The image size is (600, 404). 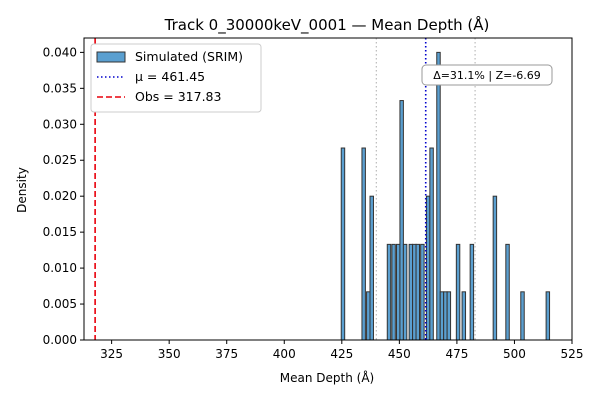 What do you see at coordinates (327, 25) in the screenshot?
I see `chart-title: Track 0_30000keV_0001 — Mean Depth (Å)` at bounding box center [327, 25].